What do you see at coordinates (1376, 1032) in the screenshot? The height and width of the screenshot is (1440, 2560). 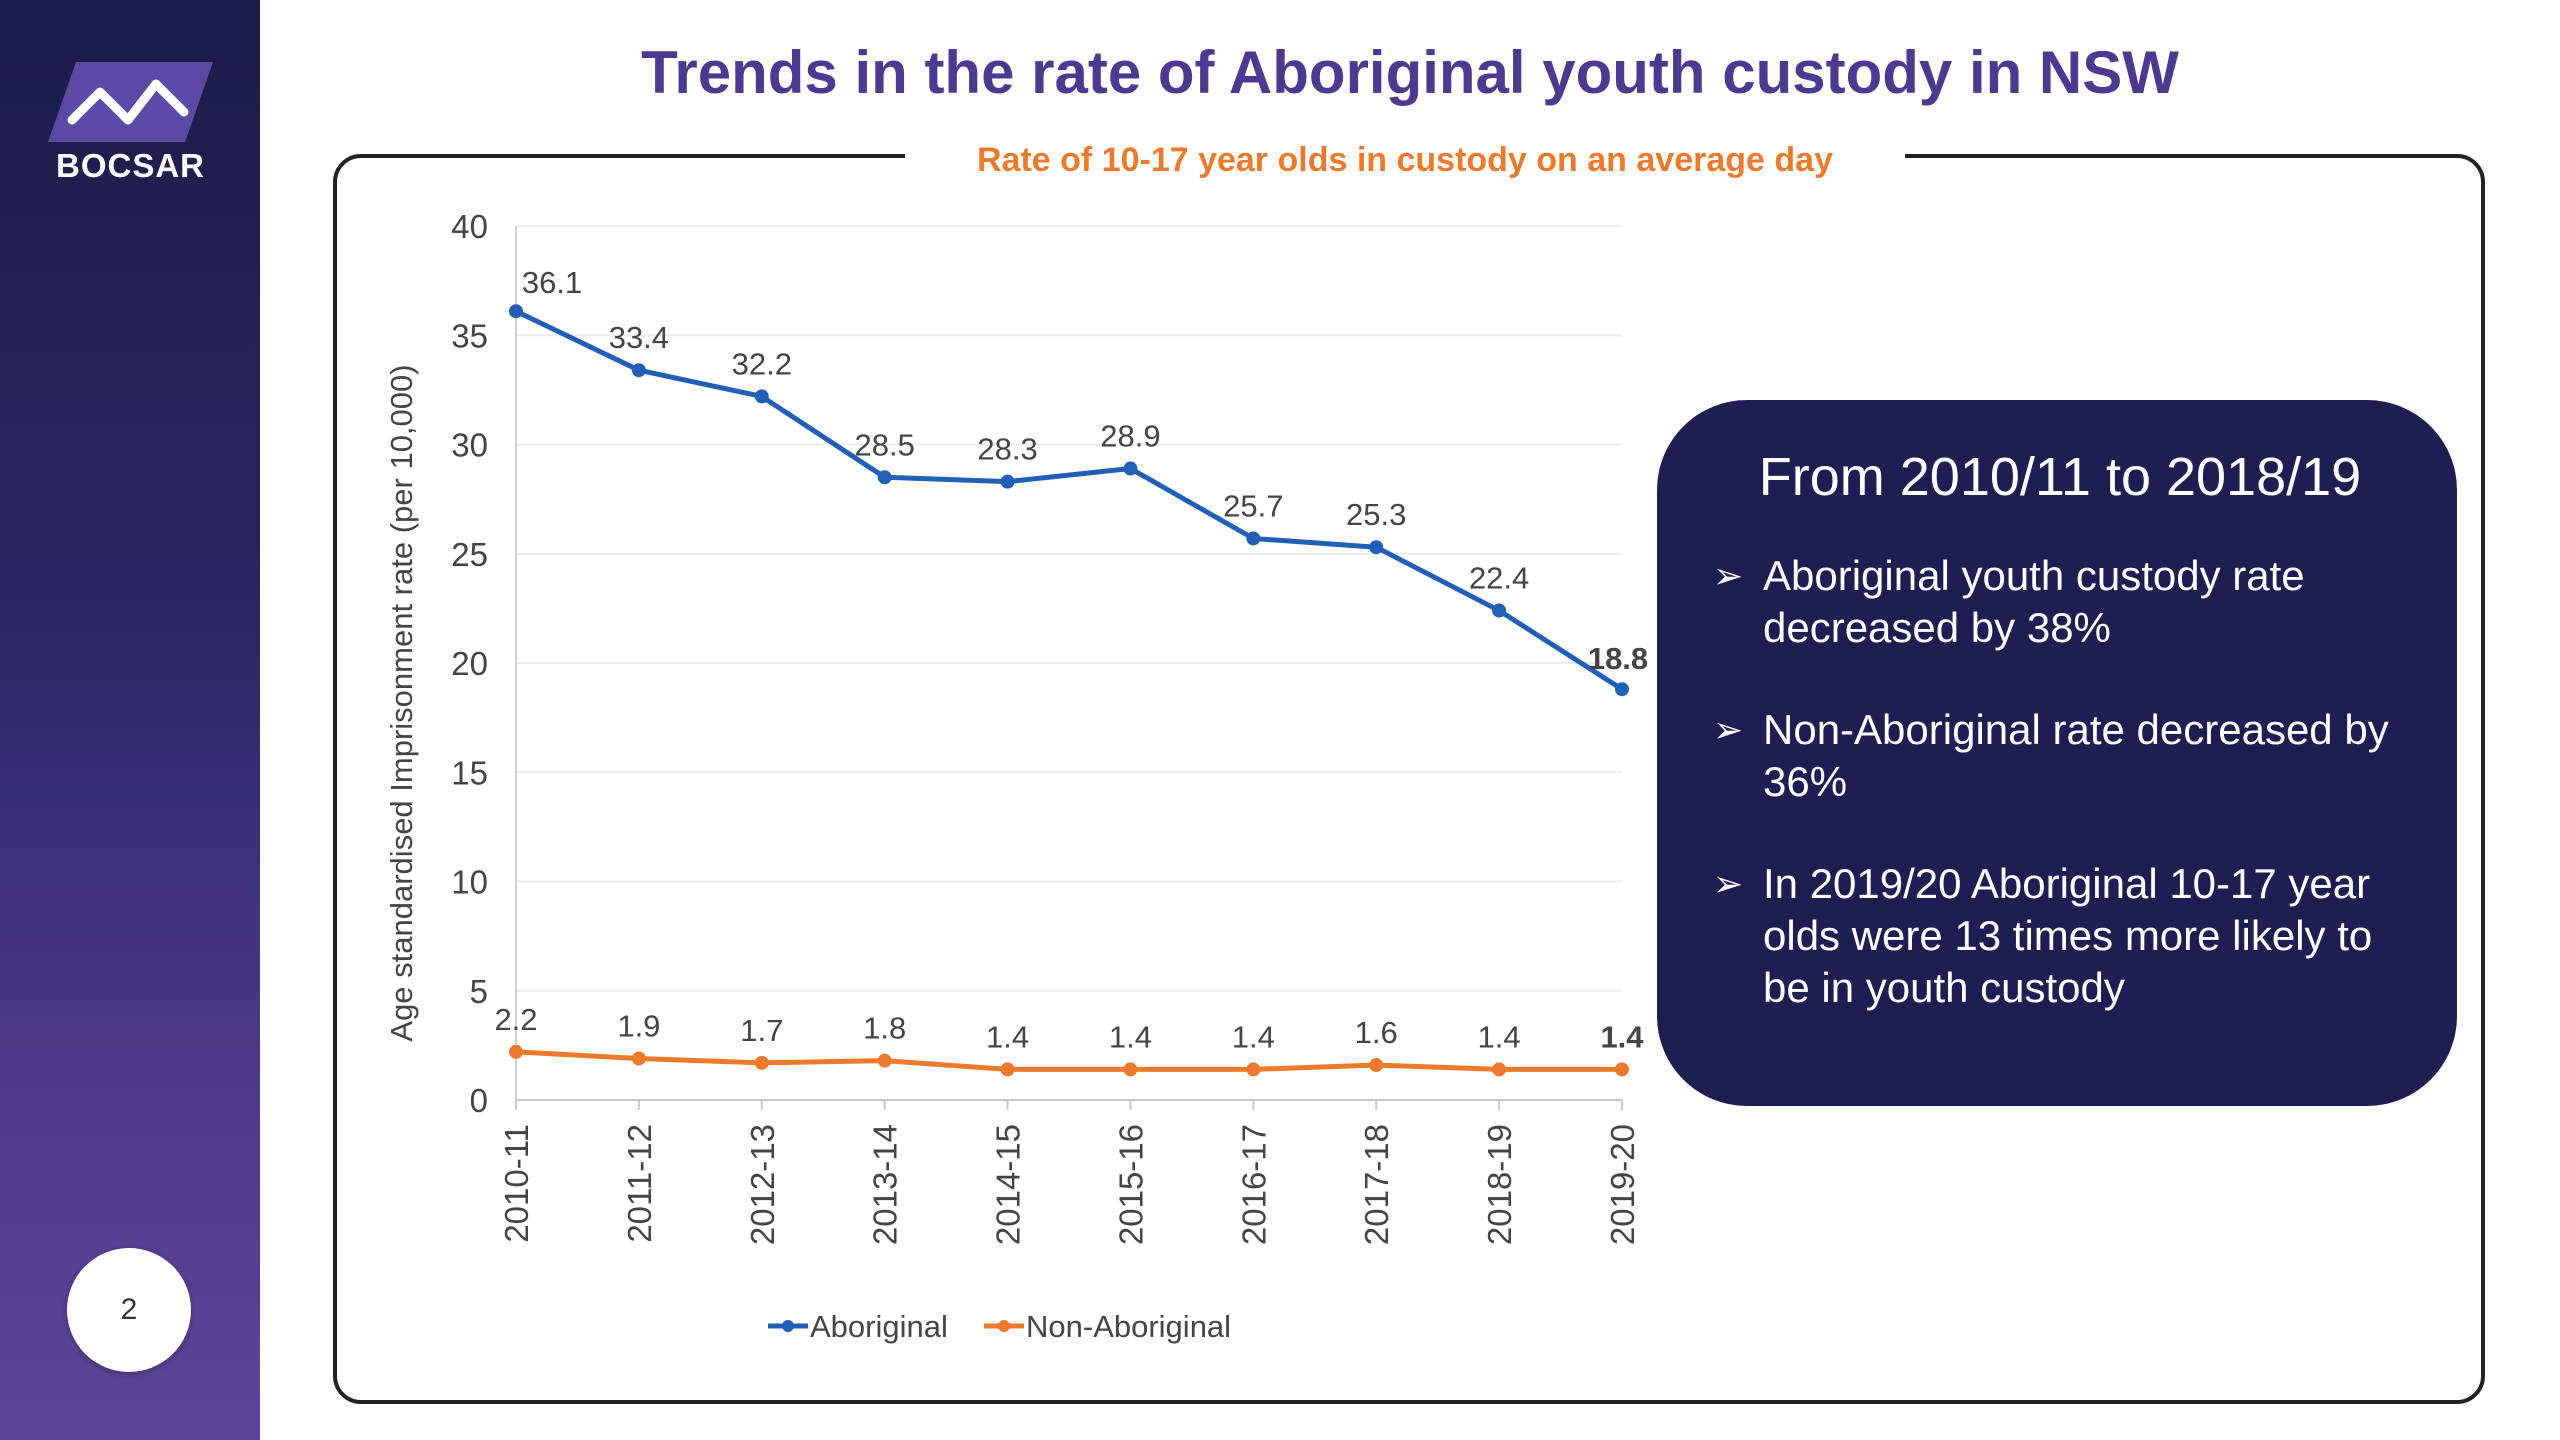 I see `data-label: 1.6` at bounding box center [1376, 1032].